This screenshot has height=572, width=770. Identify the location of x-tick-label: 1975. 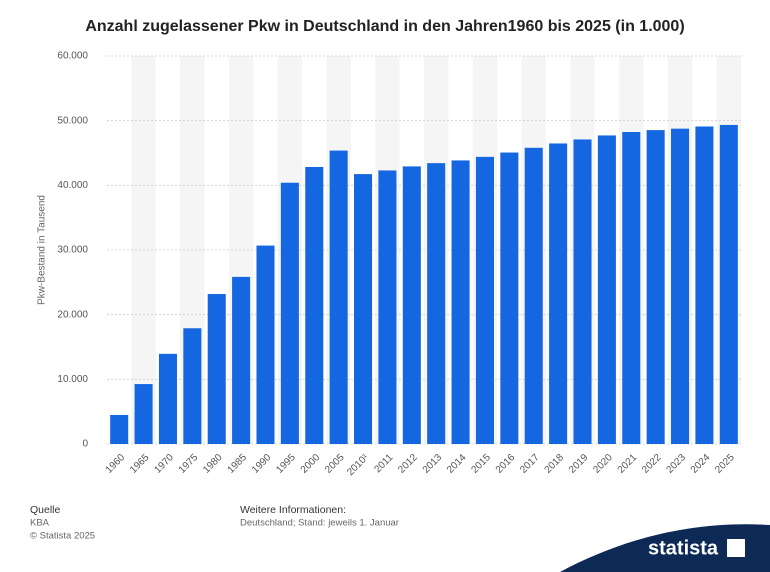
(189, 464).